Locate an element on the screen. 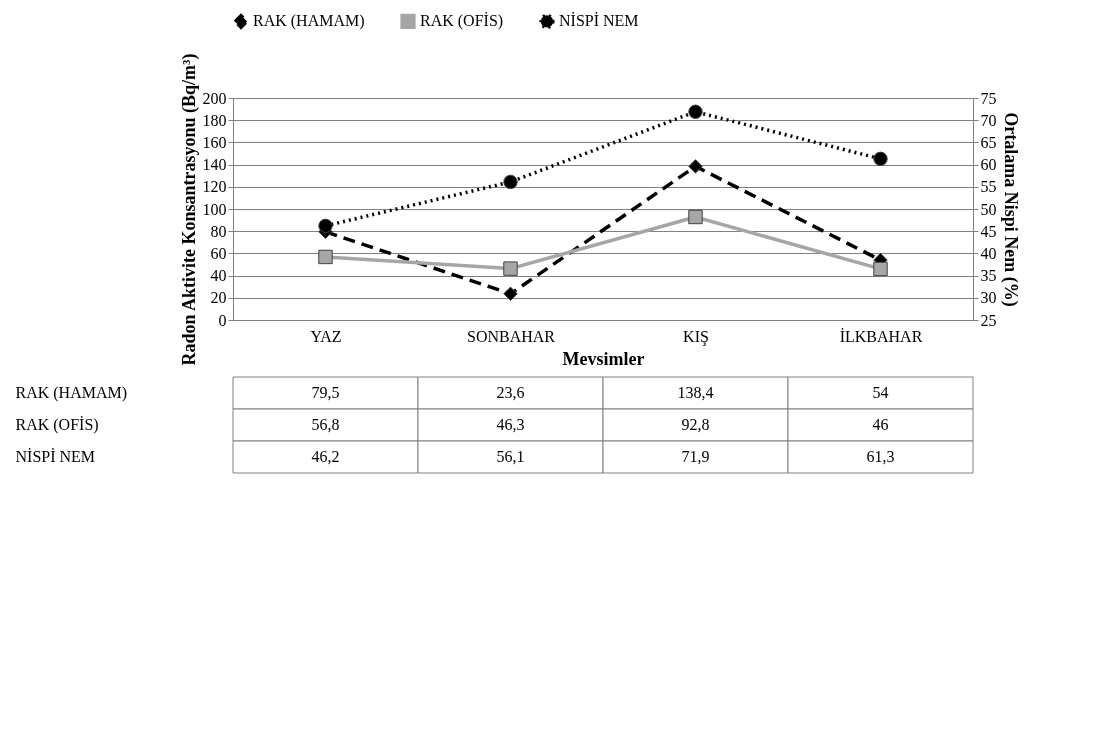  data-label: 46,2 is located at coordinates (325, 456).